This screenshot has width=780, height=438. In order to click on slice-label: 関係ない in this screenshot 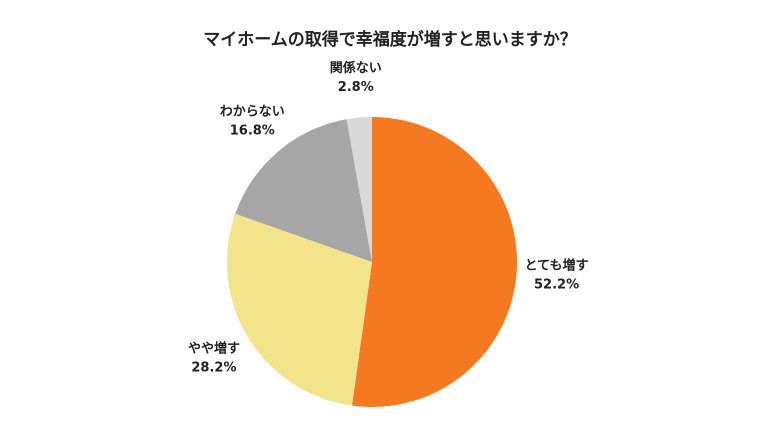, I will do `click(356, 68)`.